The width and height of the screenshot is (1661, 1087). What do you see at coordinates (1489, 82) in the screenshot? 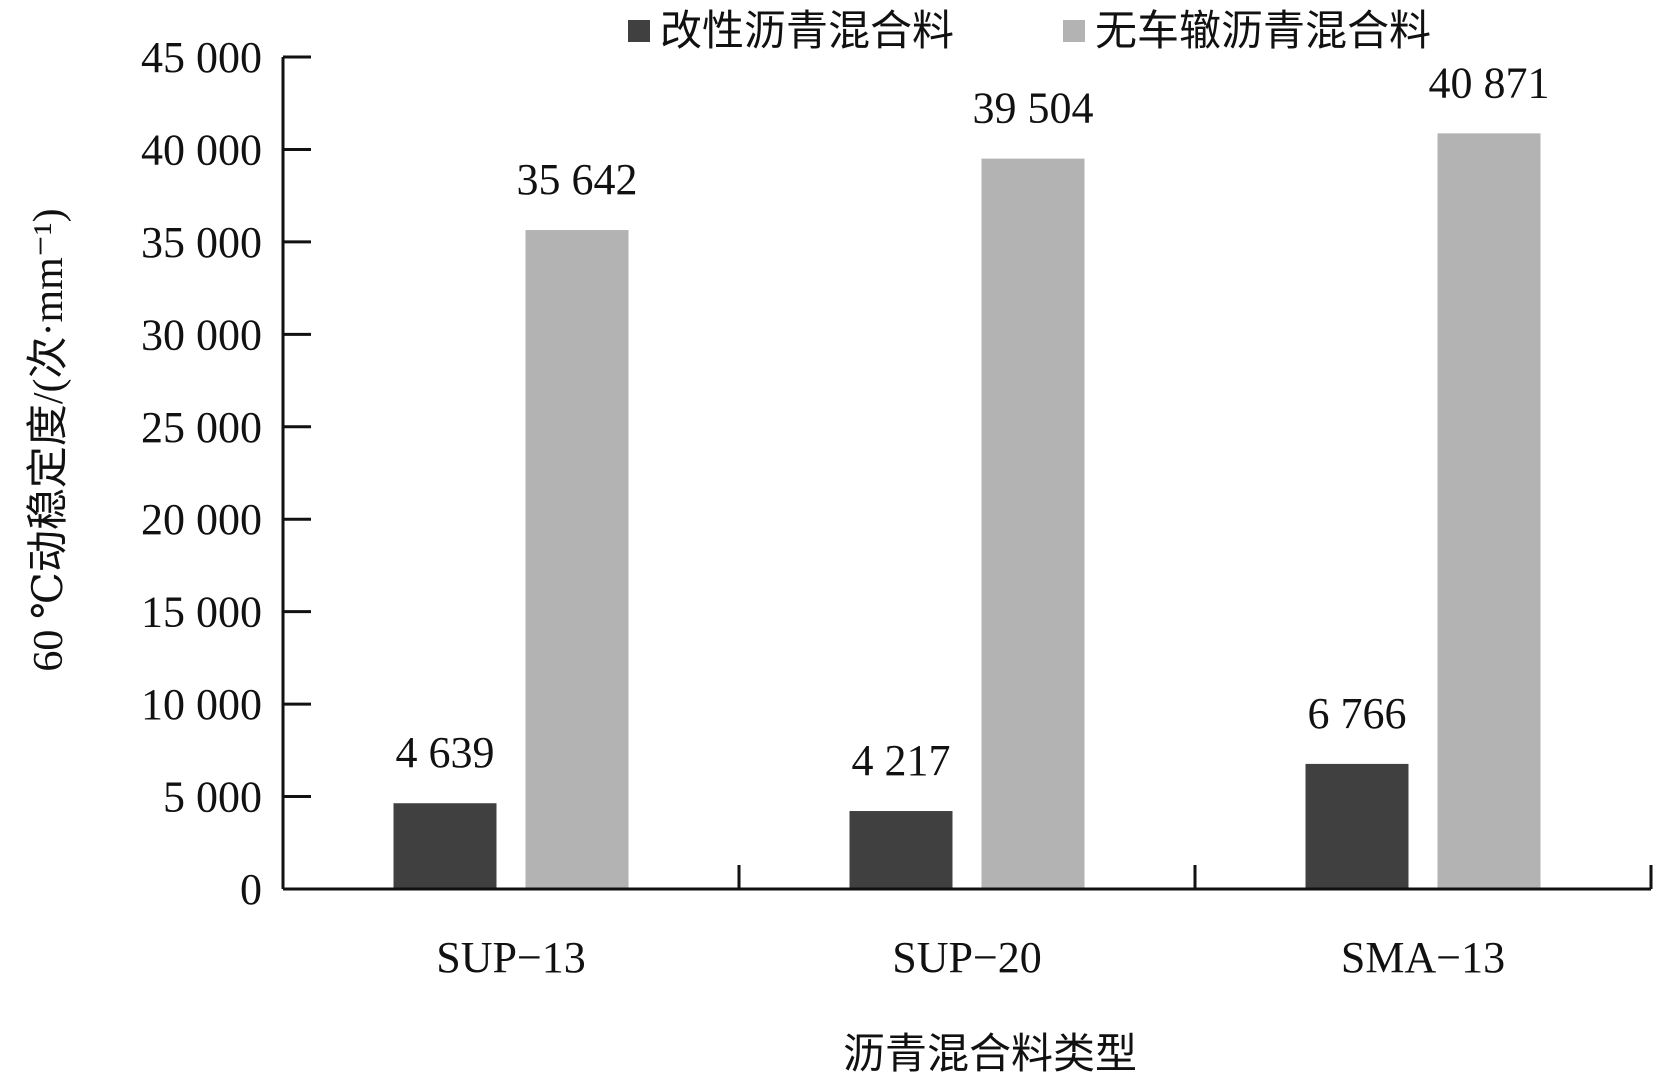
I see `bar-data-label: 40 871` at bounding box center [1489, 82].